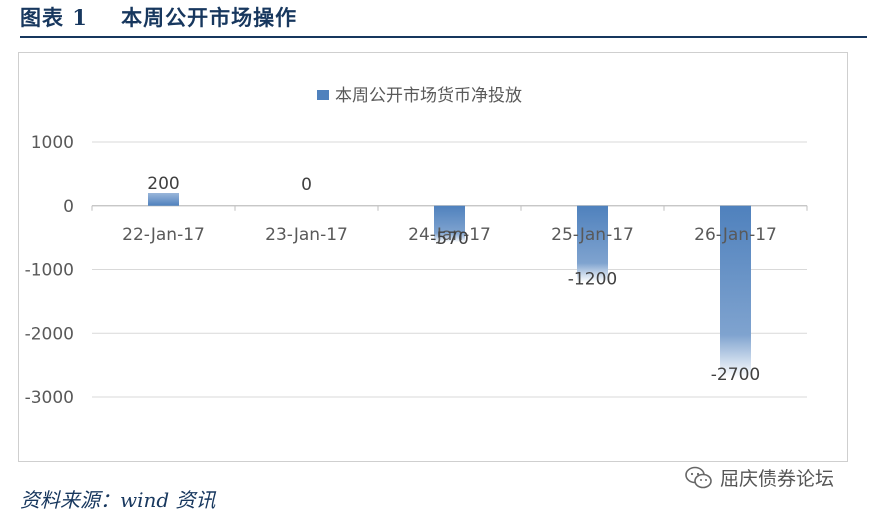  What do you see at coordinates (163, 184) in the screenshot?
I see `data-label: 200` at bounding box center [163, 184].